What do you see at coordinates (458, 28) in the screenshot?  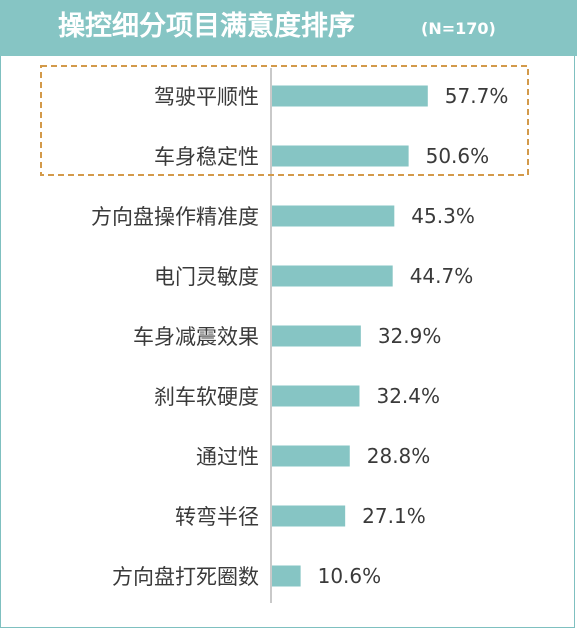 I see `sample-size-note: (N=170)` at bounding box center [458, 28].